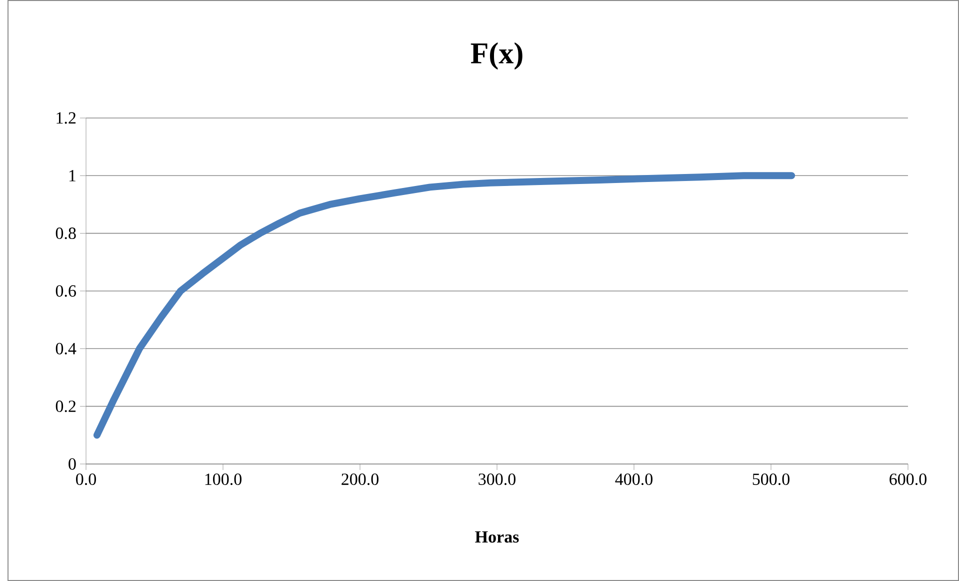 The width and height of the screenshot is (959, 581). Describe the element at coordinates (633, 480) in the screenshot. I see `x-tick-label: 400.0` at that location.